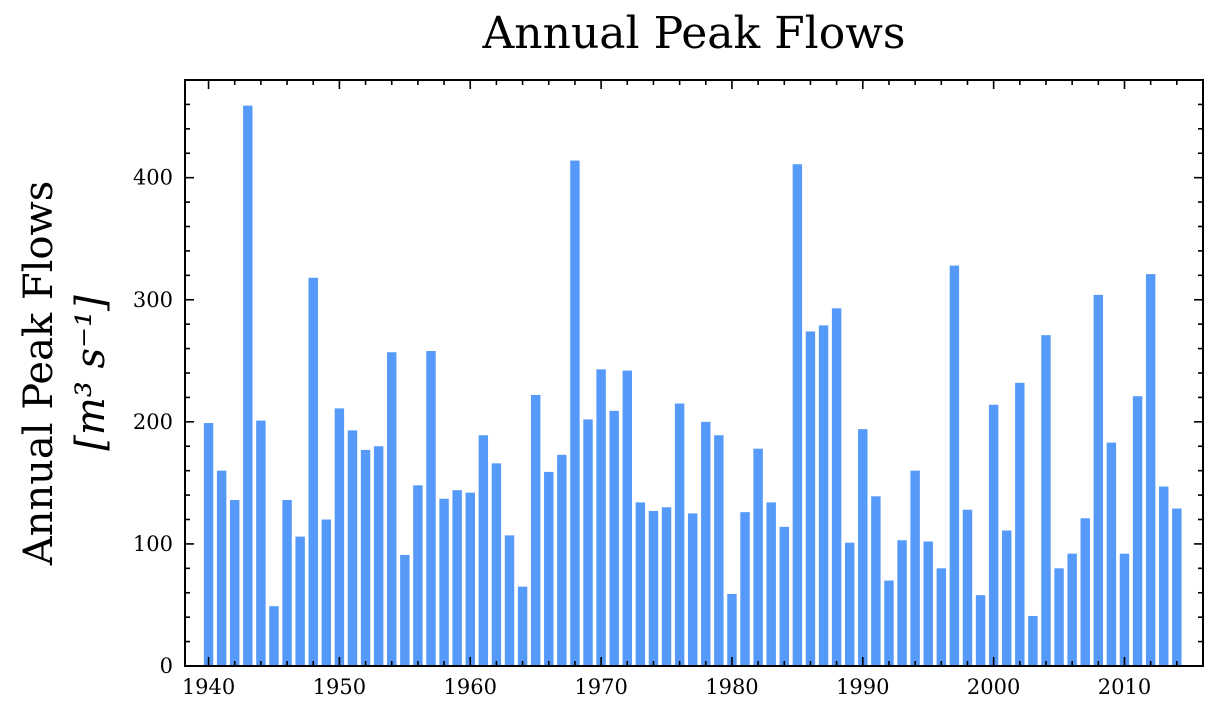 The image size is (1214, 720). I want to click on bar-1983, so click(771, 584).